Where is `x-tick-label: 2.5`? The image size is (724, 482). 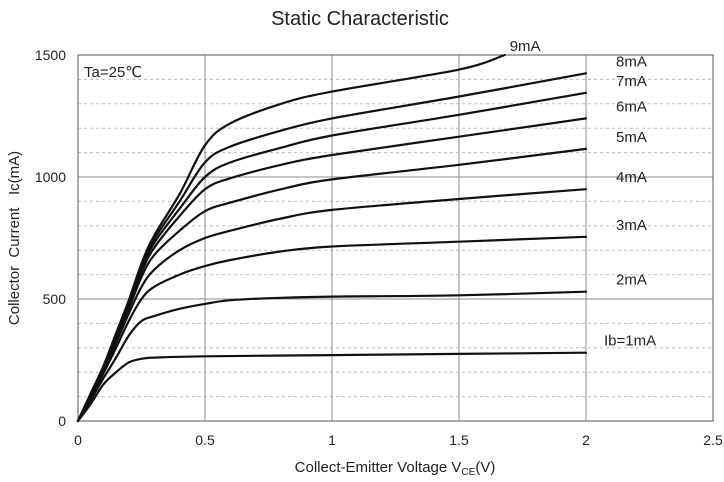
x-tick-label: 2.5 is located at coordinates (713, 440).